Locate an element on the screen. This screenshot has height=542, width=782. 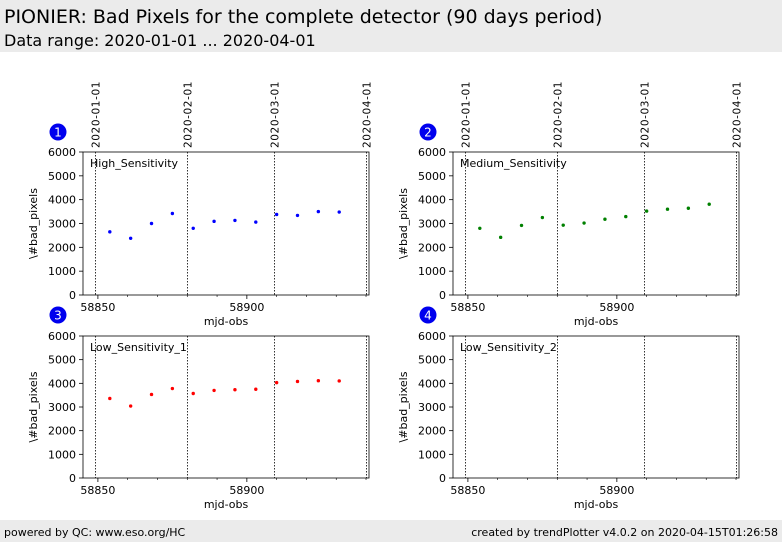
data-range-subtitle: Data range: 2020-01-01 ... 2020-04-01 is located at coordinates (160, 40).